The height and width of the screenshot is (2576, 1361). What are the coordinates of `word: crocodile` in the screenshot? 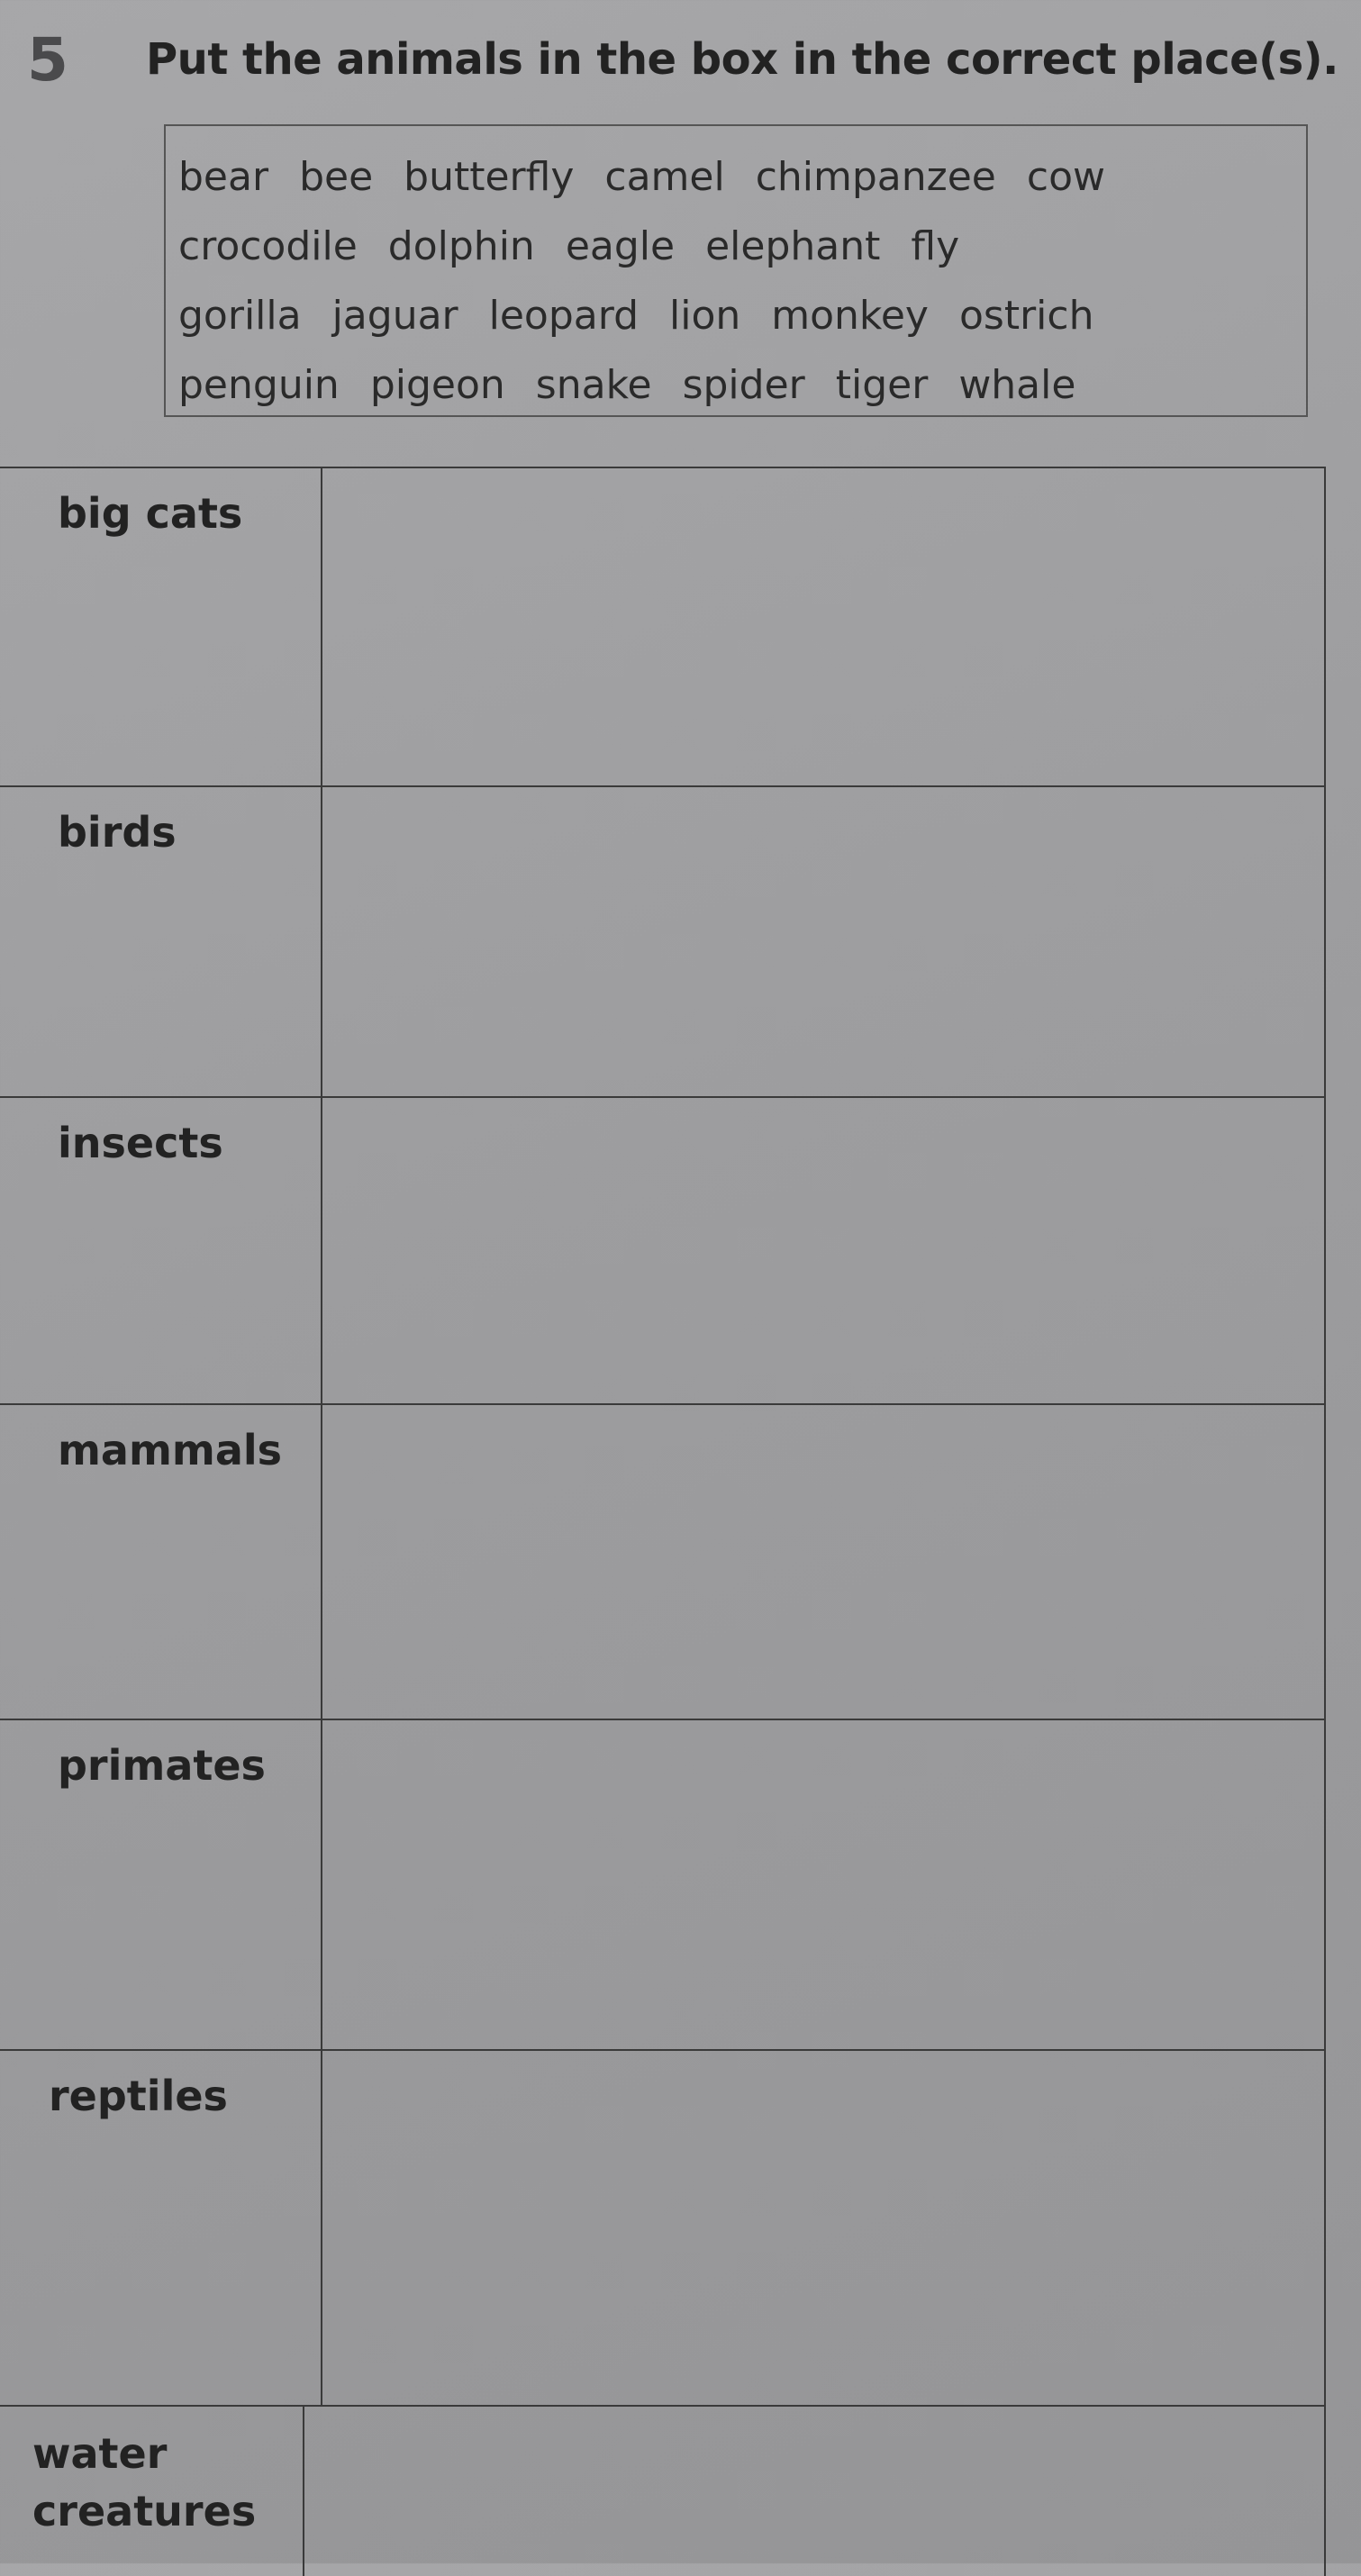 It's located at (268, 246).